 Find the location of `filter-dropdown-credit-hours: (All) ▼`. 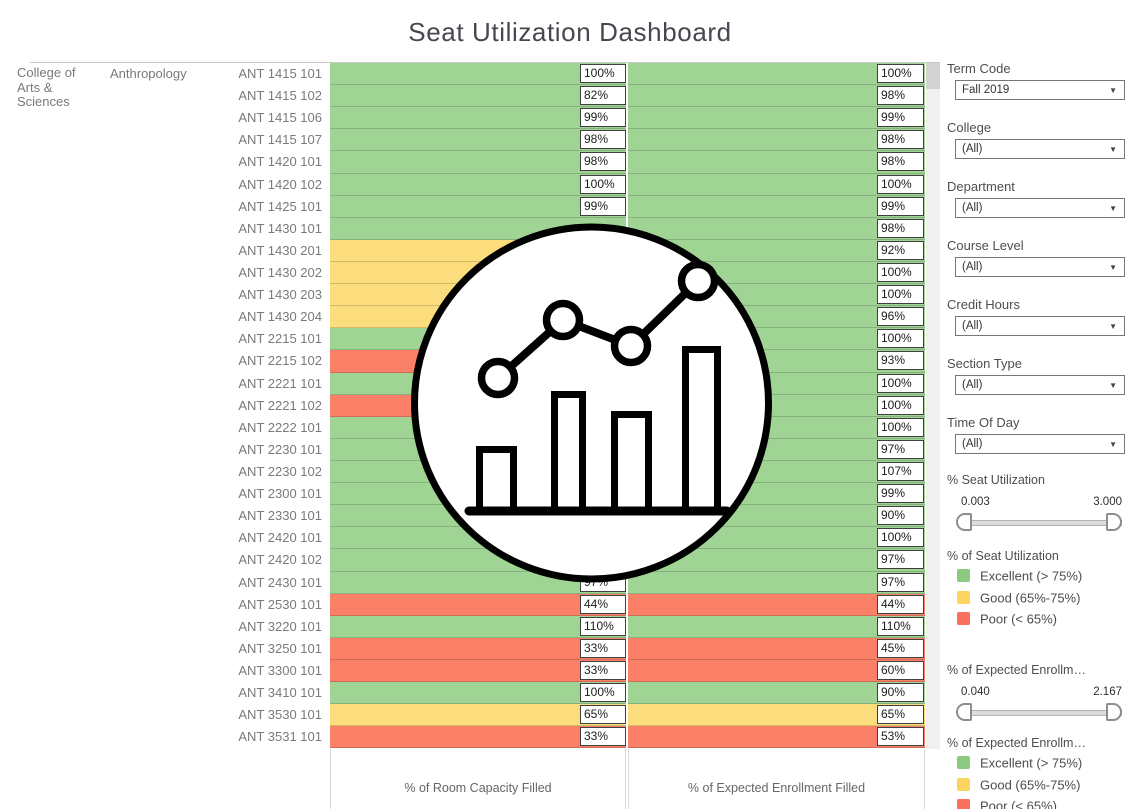

filter-dropdown-credit-hours: (All) ▼ is located at coordinates (1040, 326).